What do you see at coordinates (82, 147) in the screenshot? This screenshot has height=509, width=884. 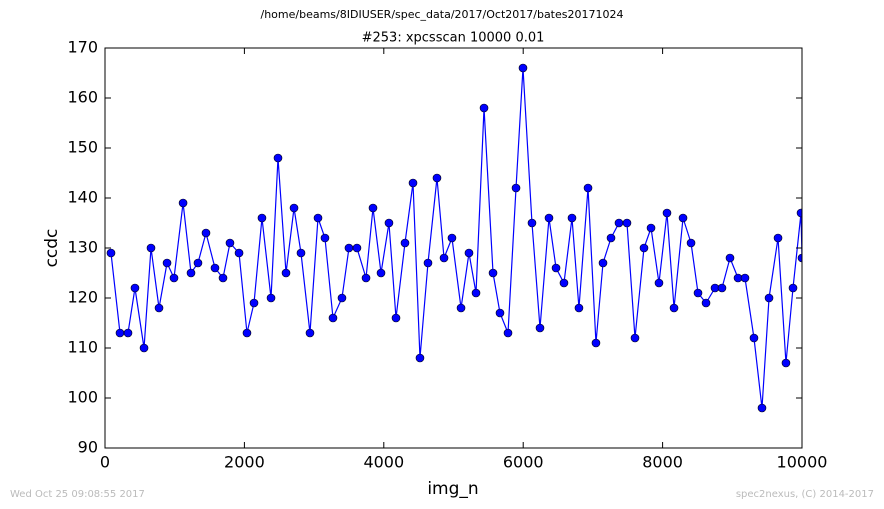 I see `y-tick-label: 150` at bounding box center [82, 147].